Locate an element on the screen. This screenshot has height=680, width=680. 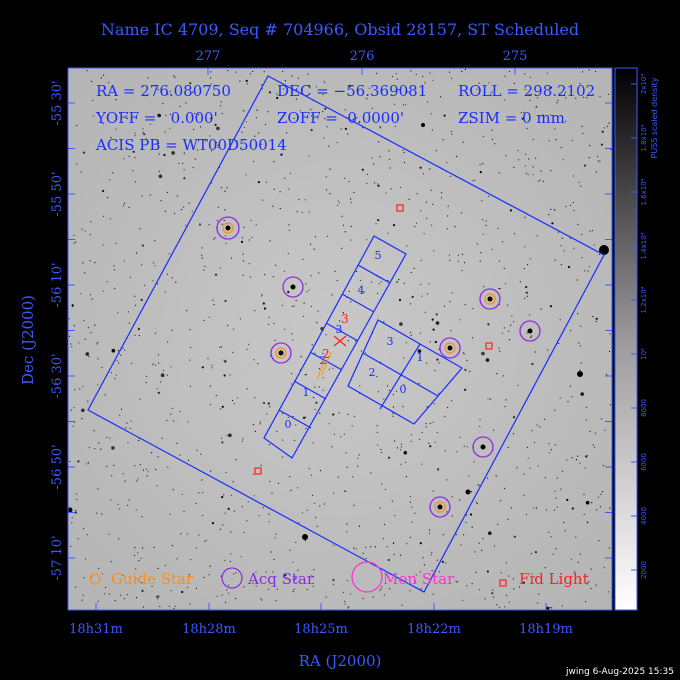
star-point is located at coordinates (450, 348).